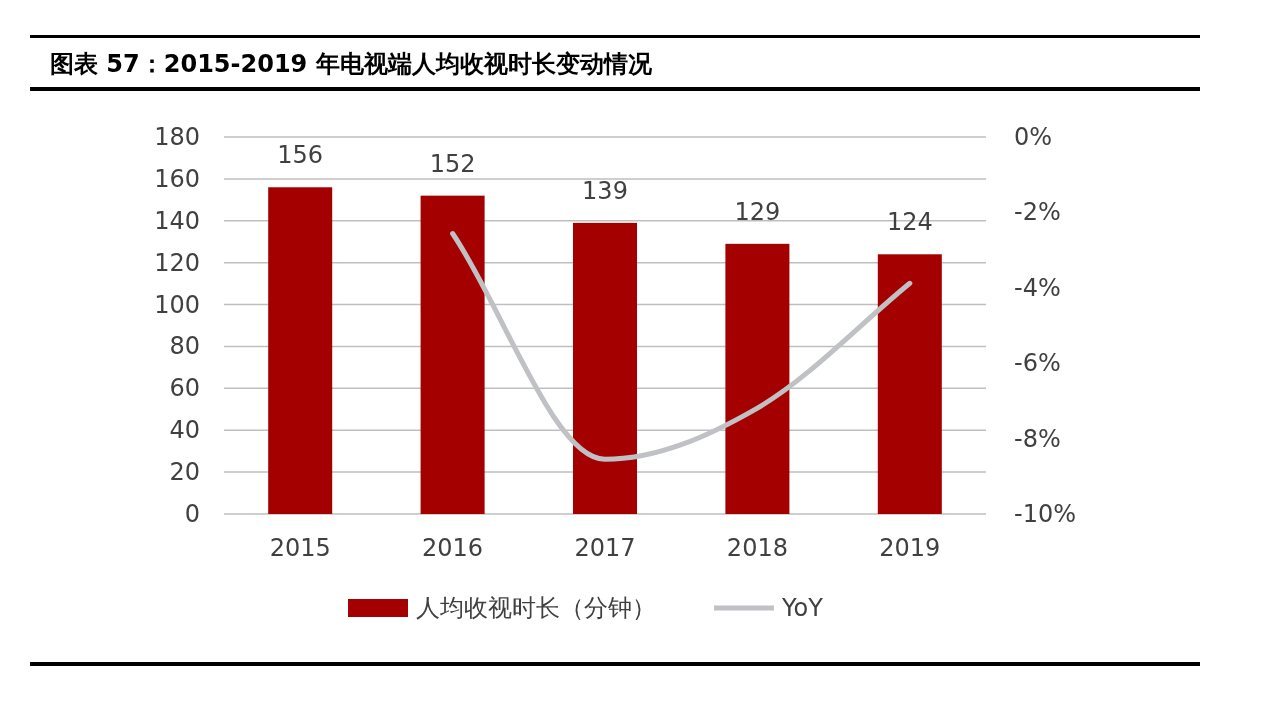 Image resolution: width=1264 pixels, height=718 pixels. Describe the element at coordinates (605, 190) in the screenshot. I see `data-label: 139` at that location.